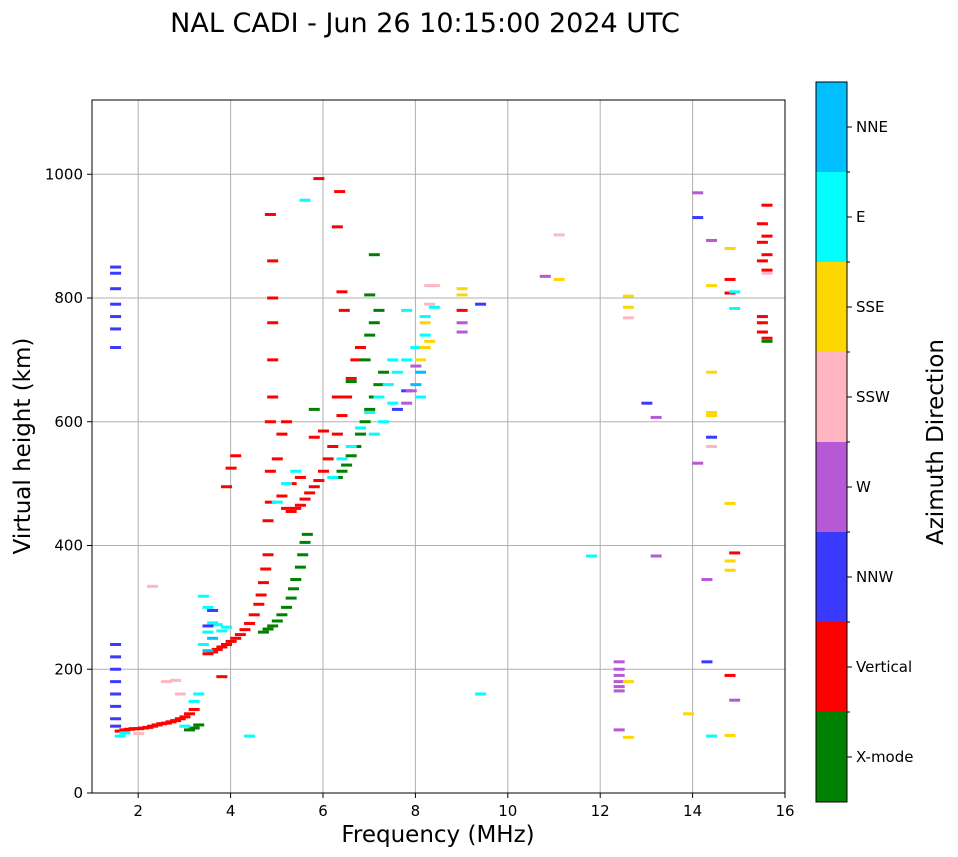  What do you see at coordinates (437, 835) in the screenshot?
I see `x-axis-label: Frequency (MHz)` at bounding box center [437, 835].